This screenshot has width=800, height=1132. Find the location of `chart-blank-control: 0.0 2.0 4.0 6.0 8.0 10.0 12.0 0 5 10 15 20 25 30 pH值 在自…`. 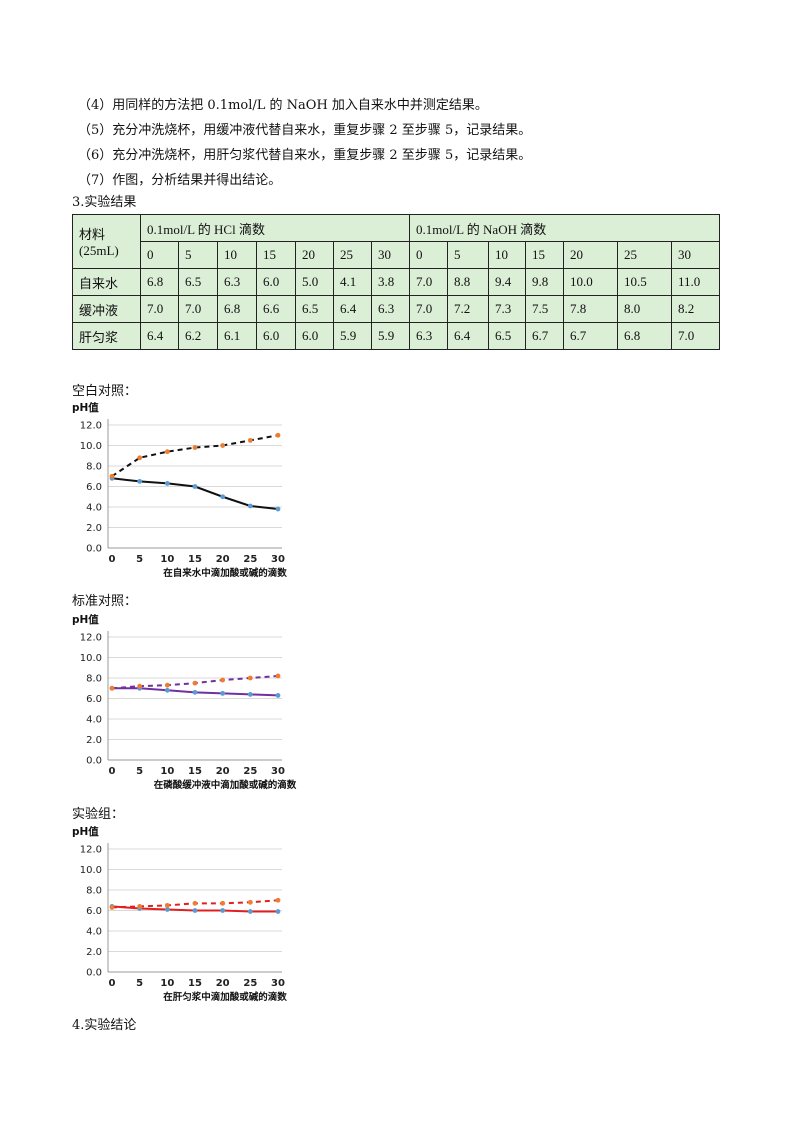

chart-blank-control: 0.0 2.0 4.0 6.0 8.0 10.0 12.0 0 5 10 15 20 25 30 pH值 在自… is located at coordinates (190, 492).